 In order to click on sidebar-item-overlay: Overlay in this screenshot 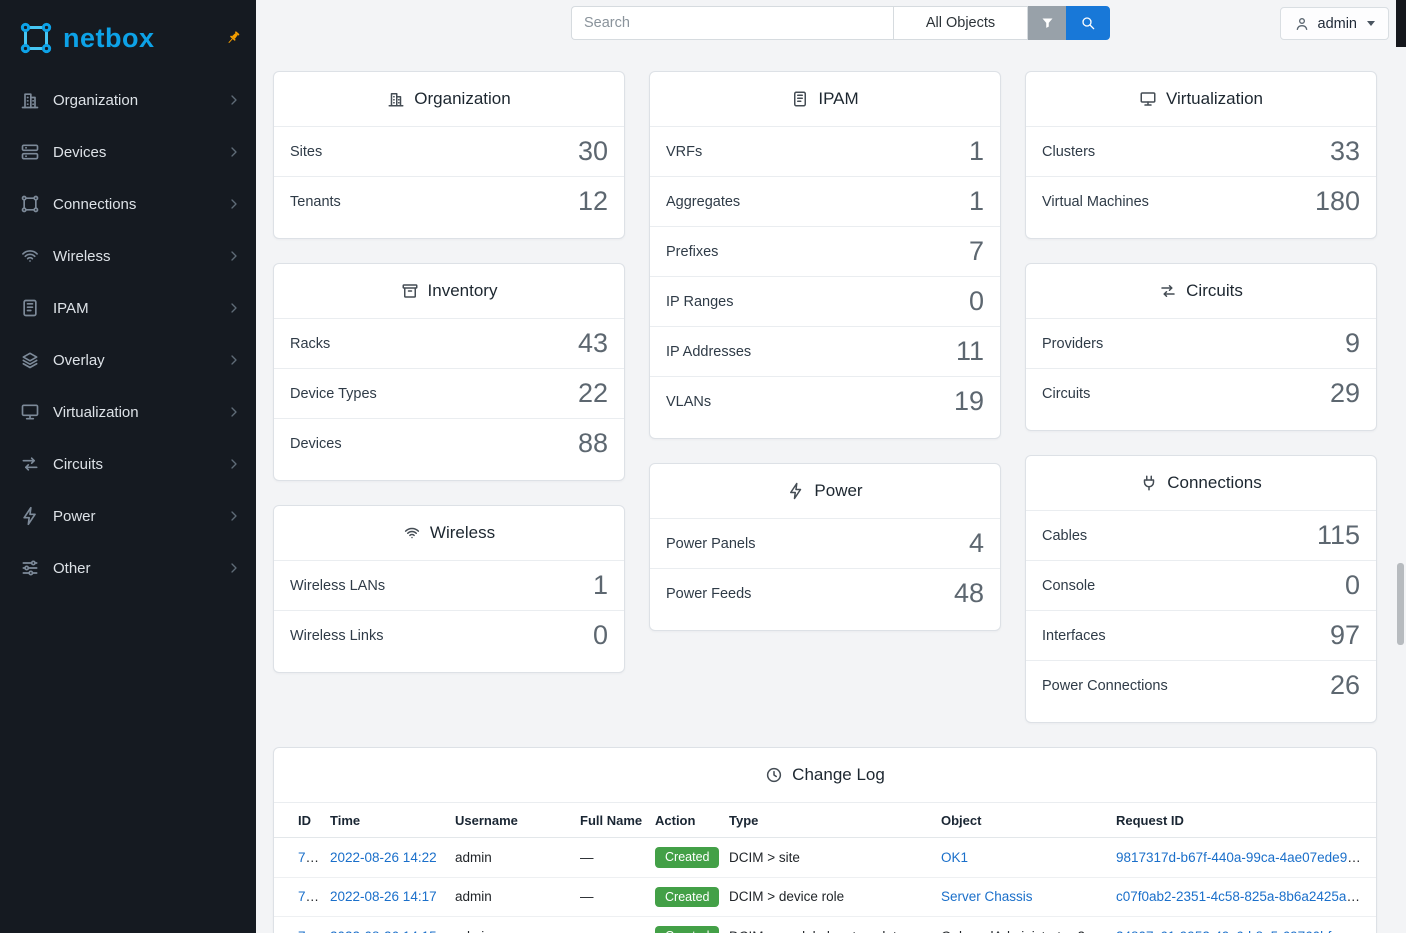, I will do `click(128, 360)`.